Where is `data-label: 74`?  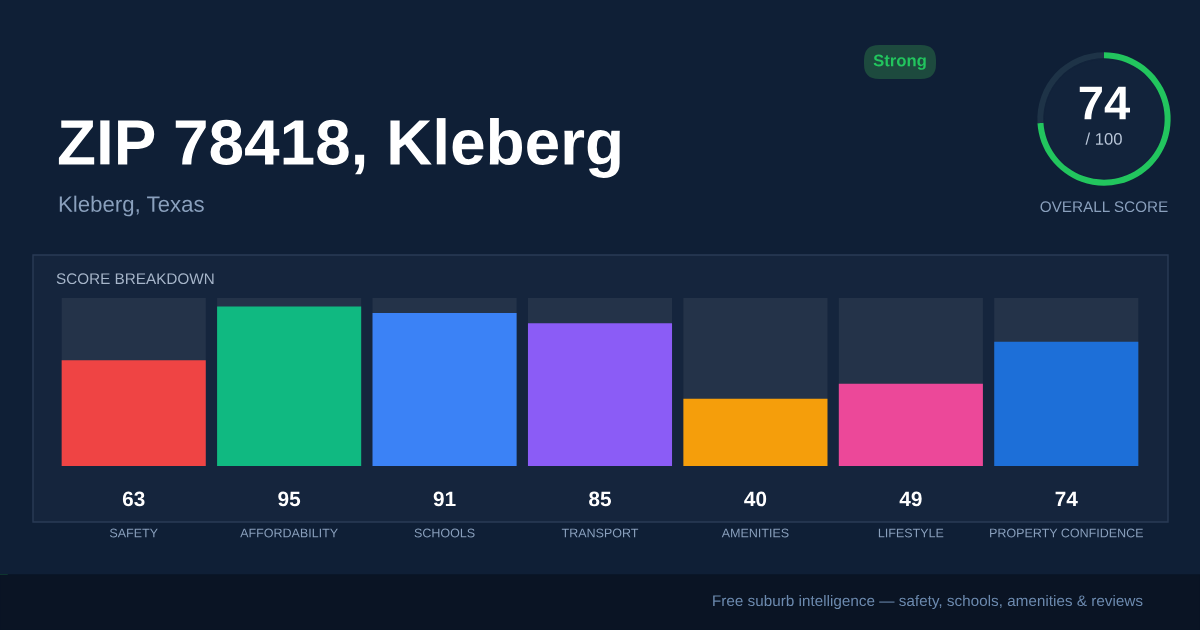
data-label: 74 is located at coordinates (1066, 499).